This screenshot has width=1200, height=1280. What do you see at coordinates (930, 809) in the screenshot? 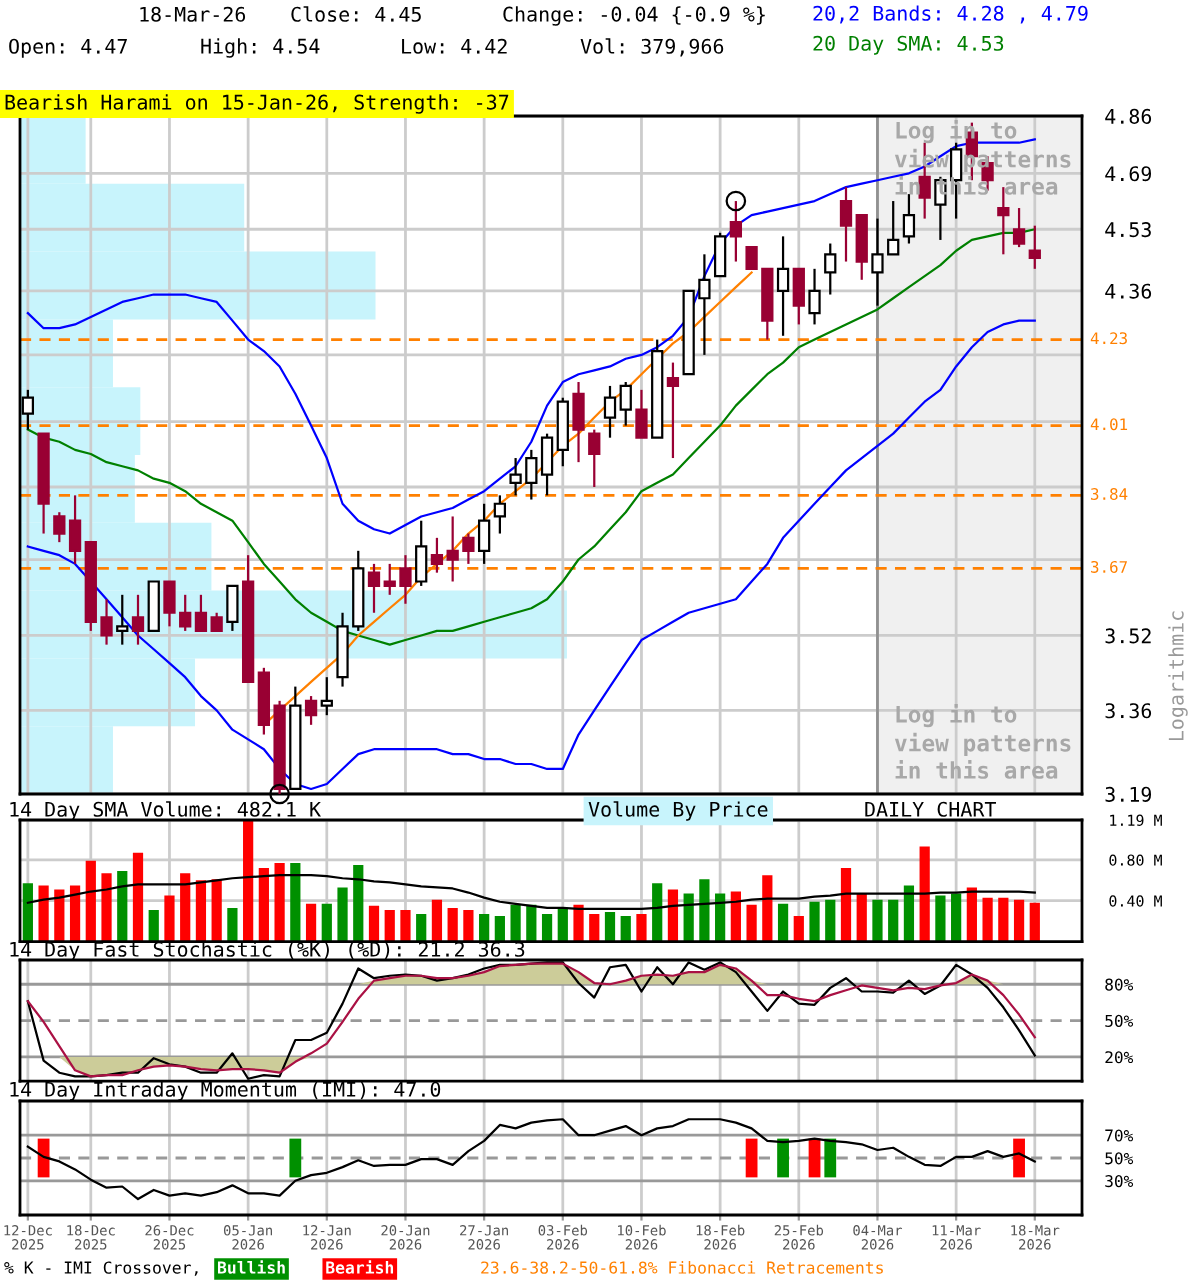
I see `text: DAILY CHART` at bounding box center [930, 809].